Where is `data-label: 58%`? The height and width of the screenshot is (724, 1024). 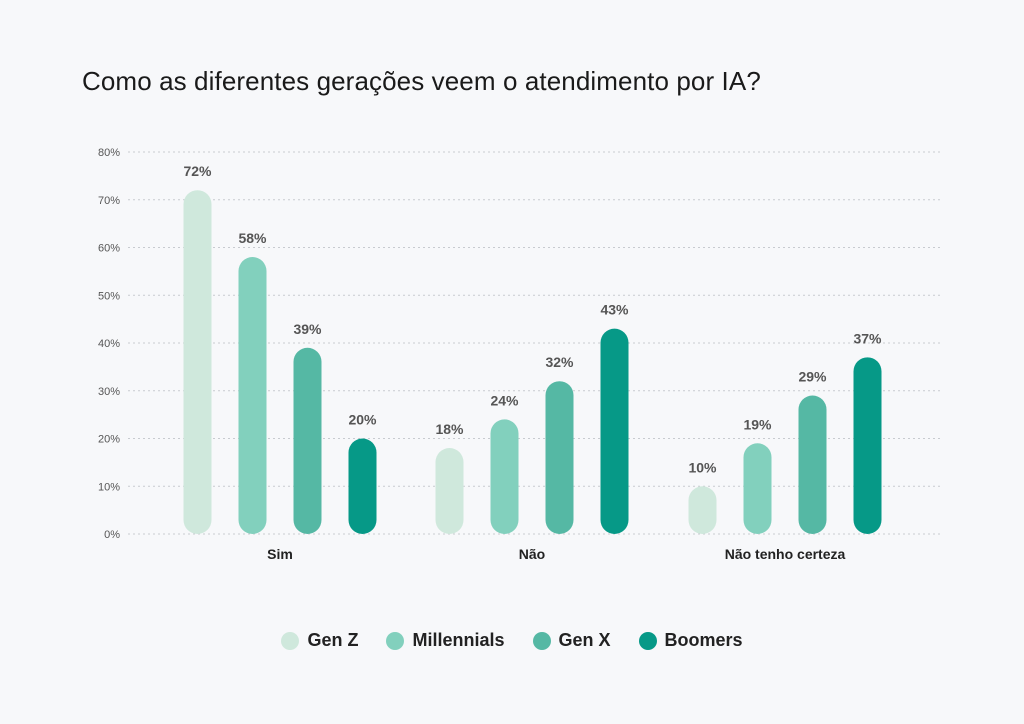
data-label: 58% is located at coordinates (252, 238).